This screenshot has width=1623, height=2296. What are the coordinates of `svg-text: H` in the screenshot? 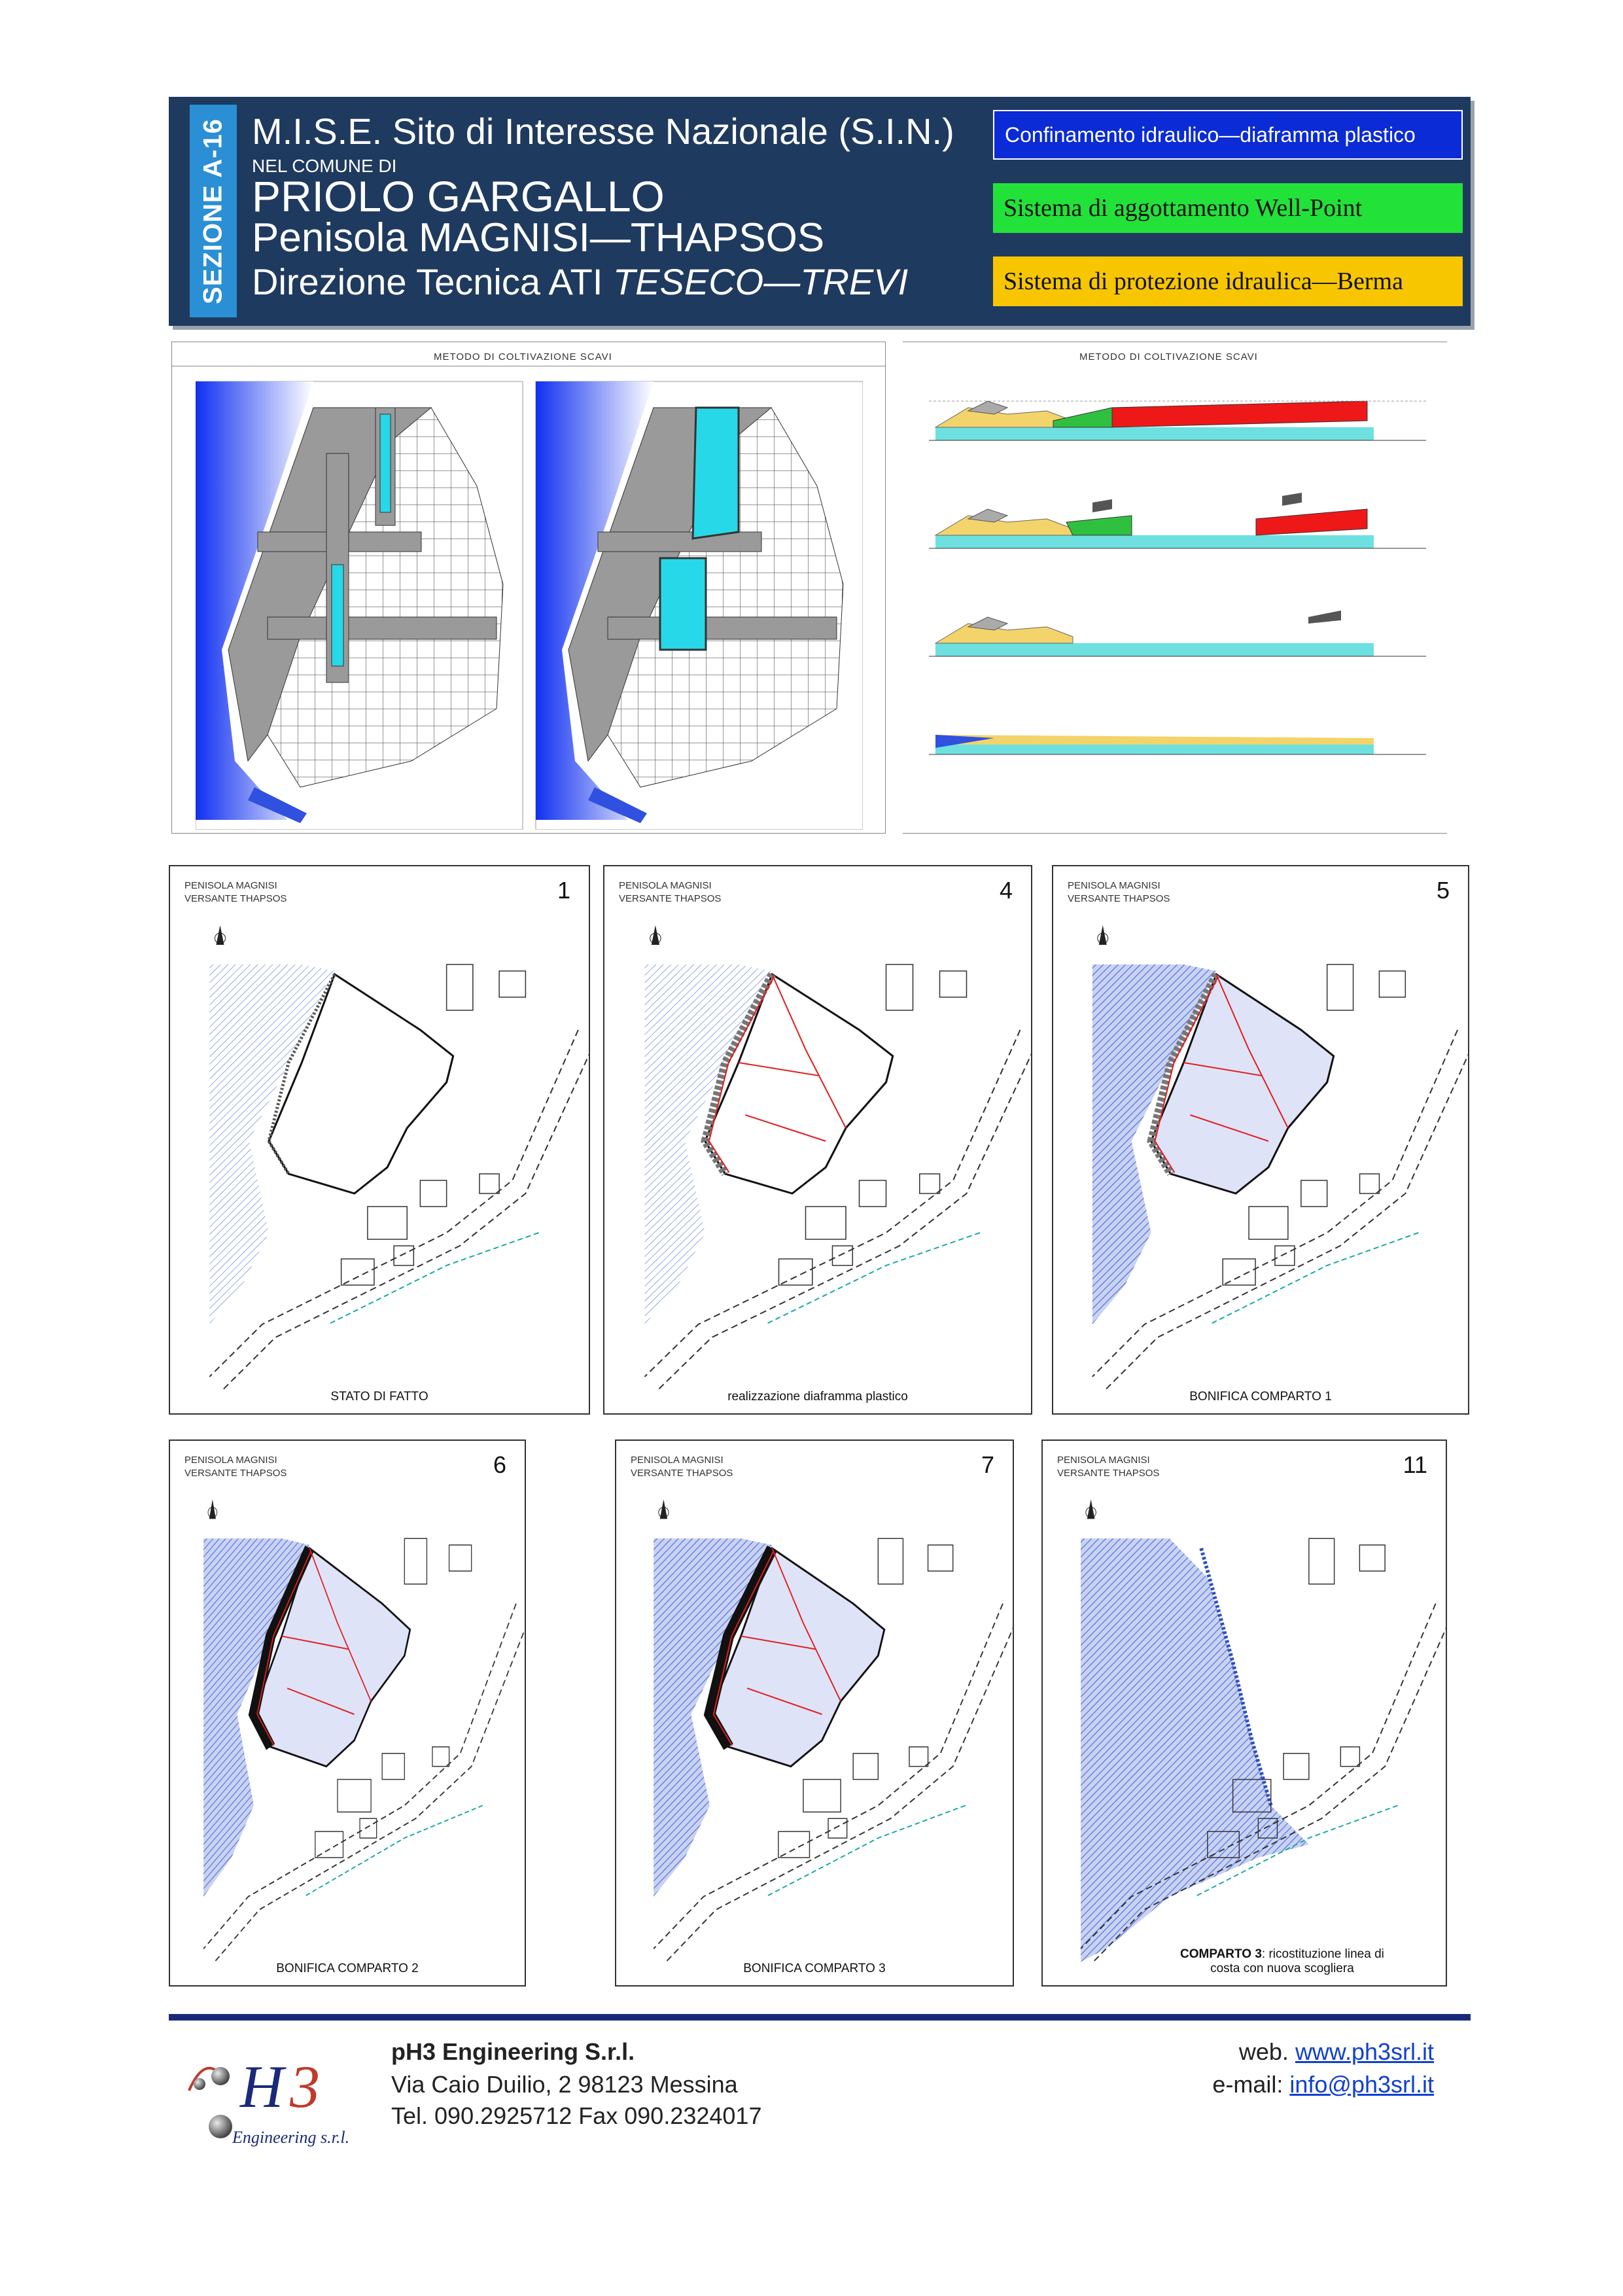 It's located at (263, 2086).